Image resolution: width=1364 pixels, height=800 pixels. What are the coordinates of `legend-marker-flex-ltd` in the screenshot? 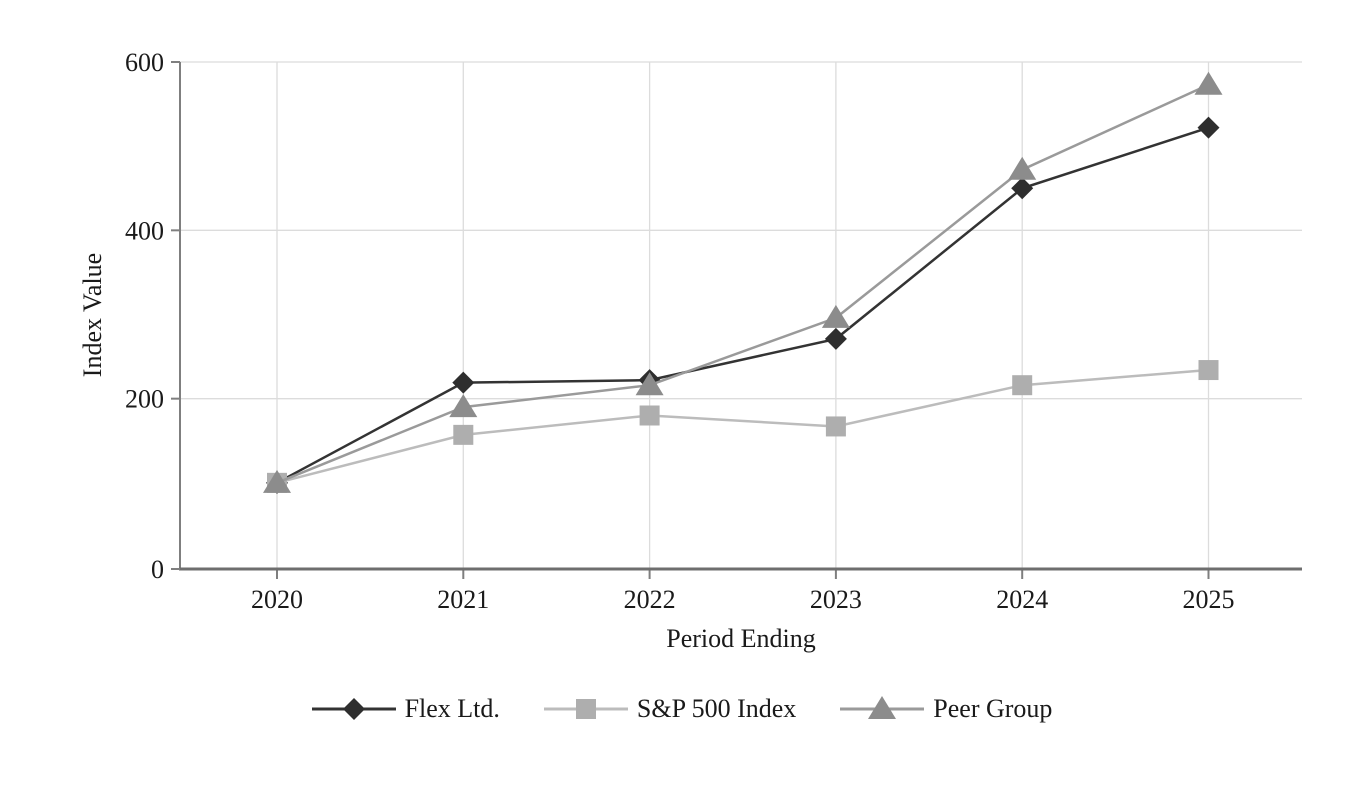 It's located at (353, 709).